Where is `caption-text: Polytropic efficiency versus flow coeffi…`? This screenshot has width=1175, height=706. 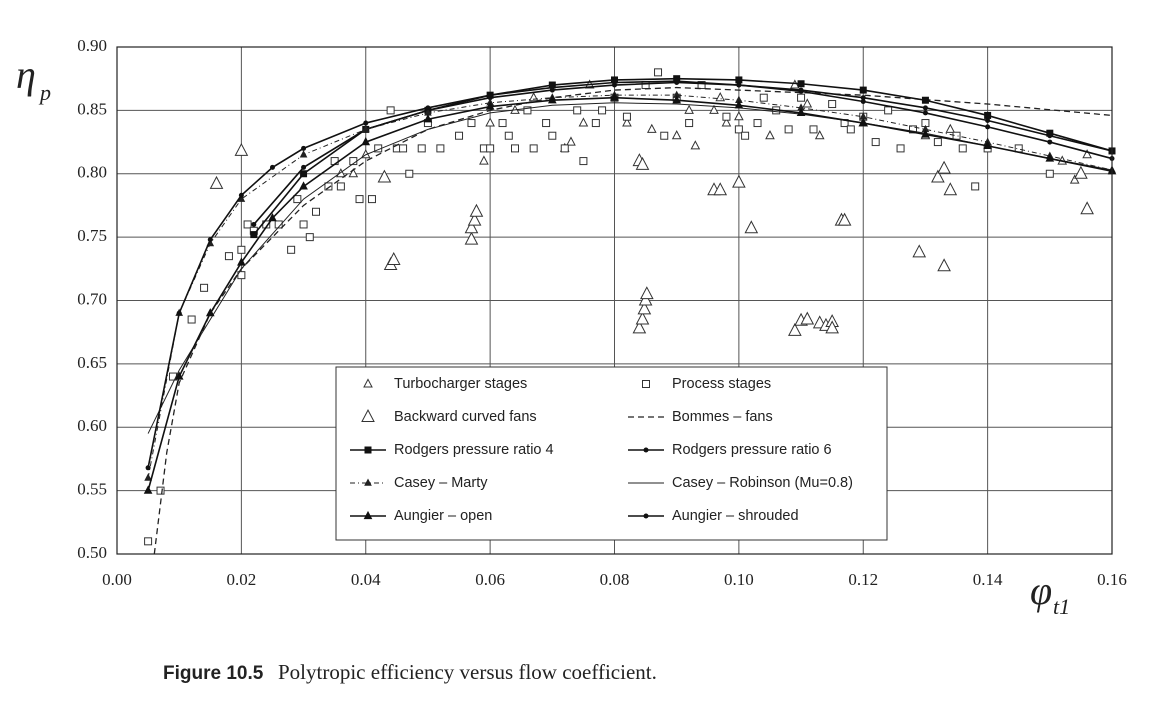 caption-text: Polytropic efficiency versus flow coeffi… is located at coordinates (467, 672).